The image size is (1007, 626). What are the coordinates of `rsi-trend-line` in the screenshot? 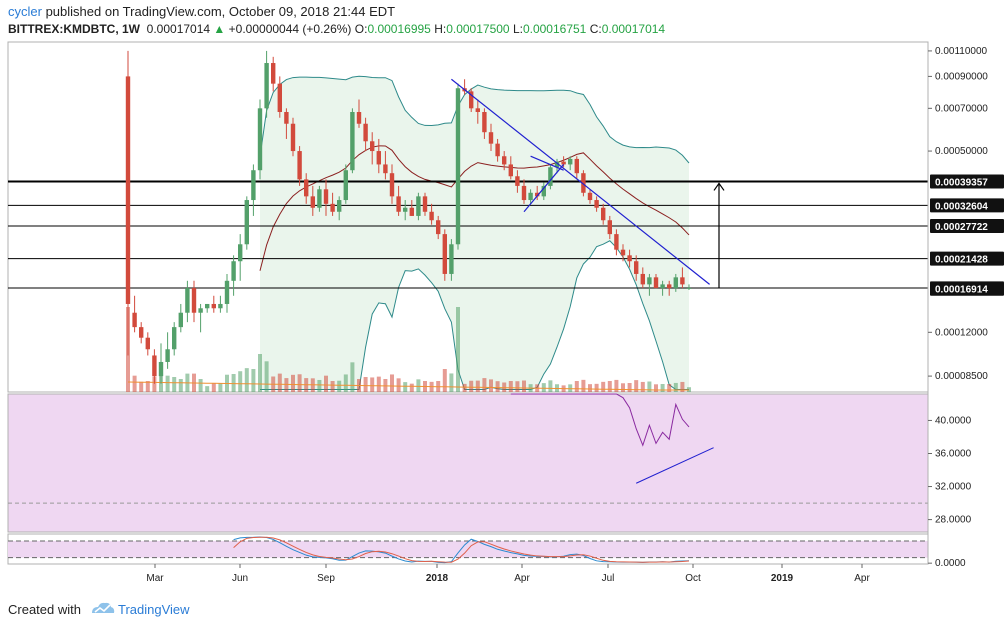 It's located at (674, 465).